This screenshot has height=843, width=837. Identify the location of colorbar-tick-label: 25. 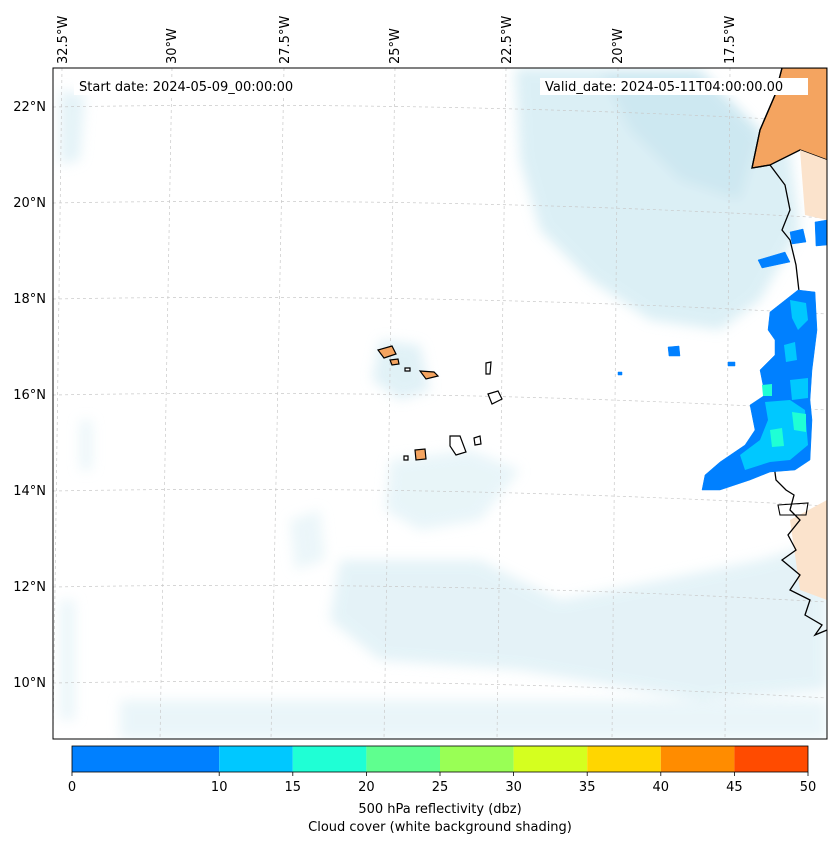
(440, 787).